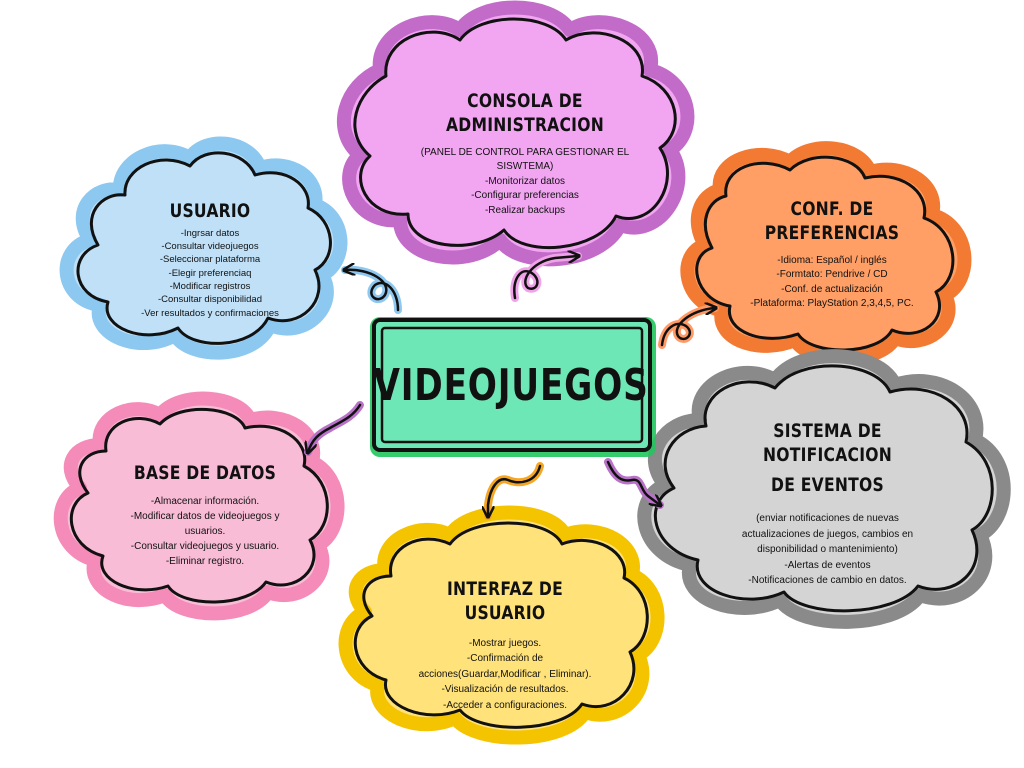  I want to click on cloud-consola, so click(516, 133).